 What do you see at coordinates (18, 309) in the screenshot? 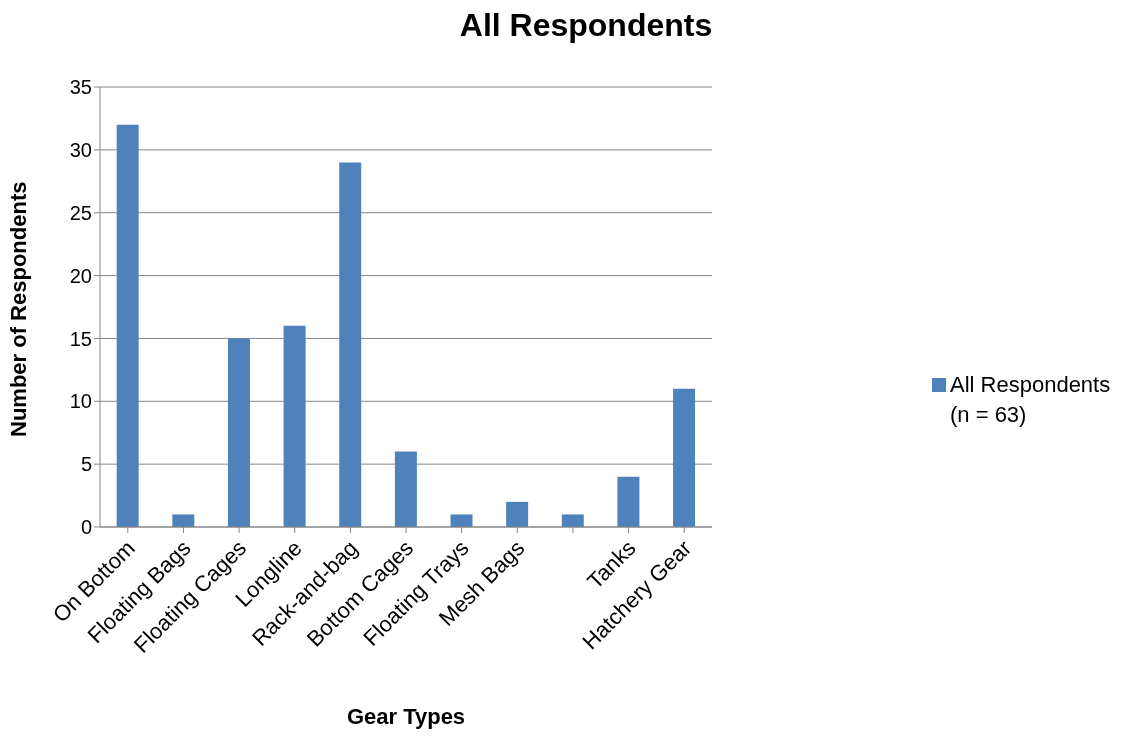
I see `y-axis-title: Number of Respondents` at bounding box center [18, 309].